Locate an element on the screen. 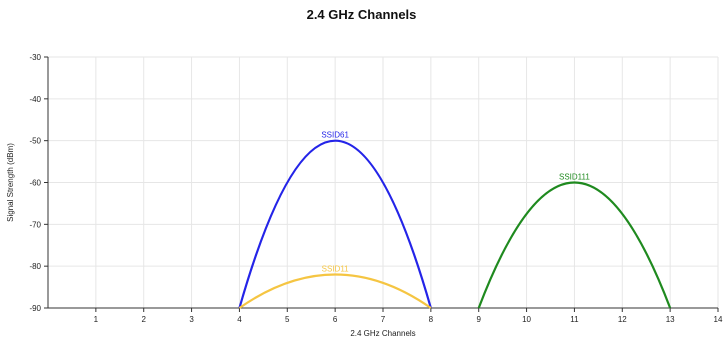 Image resolution: width=723 pixels, height=345 pixels. series-curve-ssid11 is located at coordinates (335, 291).